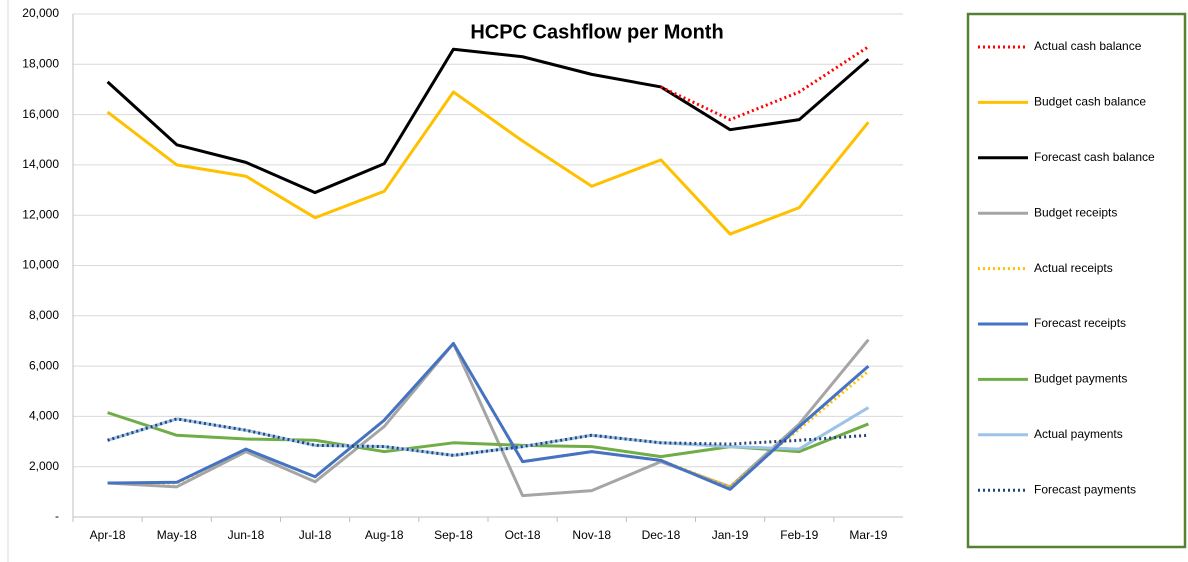 The width and height of the screenshot is (1188, 562). What do you see at coordinates (523, 535) in the screenshot?
I see `x-tick-label: Oct-18` at bounding box center [523, 535].